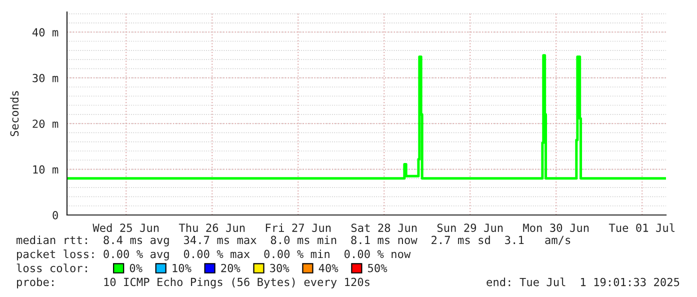  I want to click on y-tick-label: 40 m, so click(45, 32).